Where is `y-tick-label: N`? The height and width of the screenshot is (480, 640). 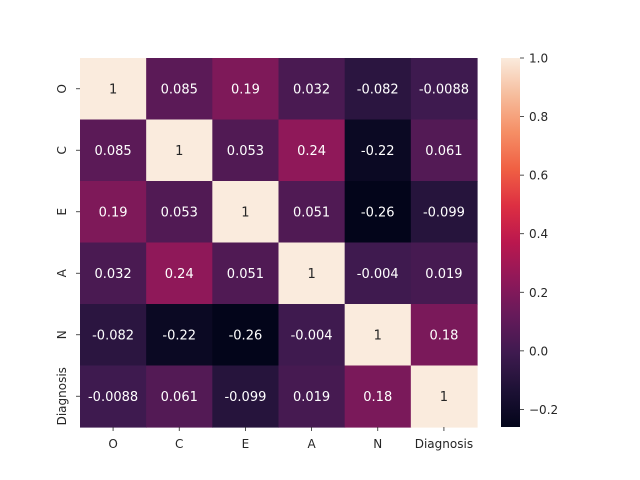
y-tick-label: N is located at coordinates (62, 334).